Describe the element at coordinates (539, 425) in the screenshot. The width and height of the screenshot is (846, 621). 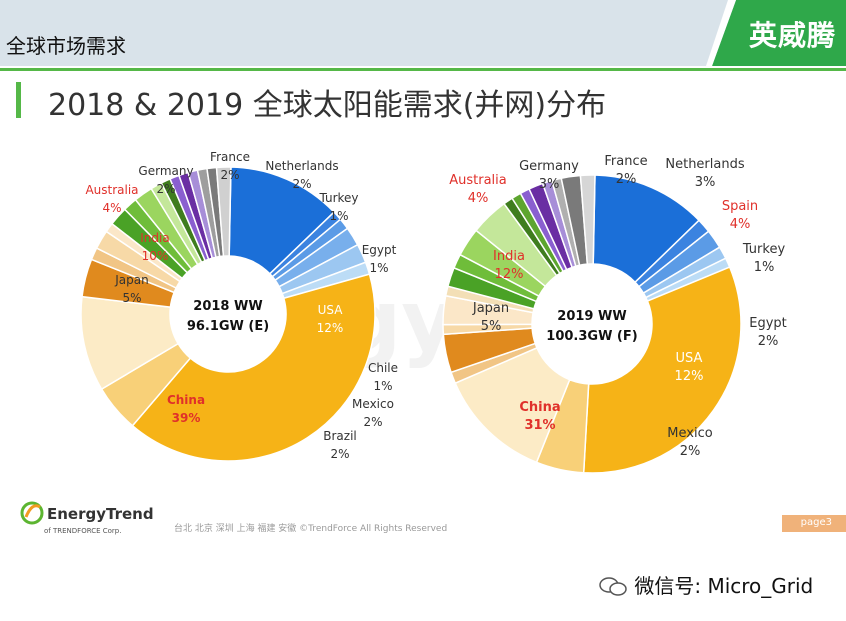
I see `value-china: 31%` at that location.